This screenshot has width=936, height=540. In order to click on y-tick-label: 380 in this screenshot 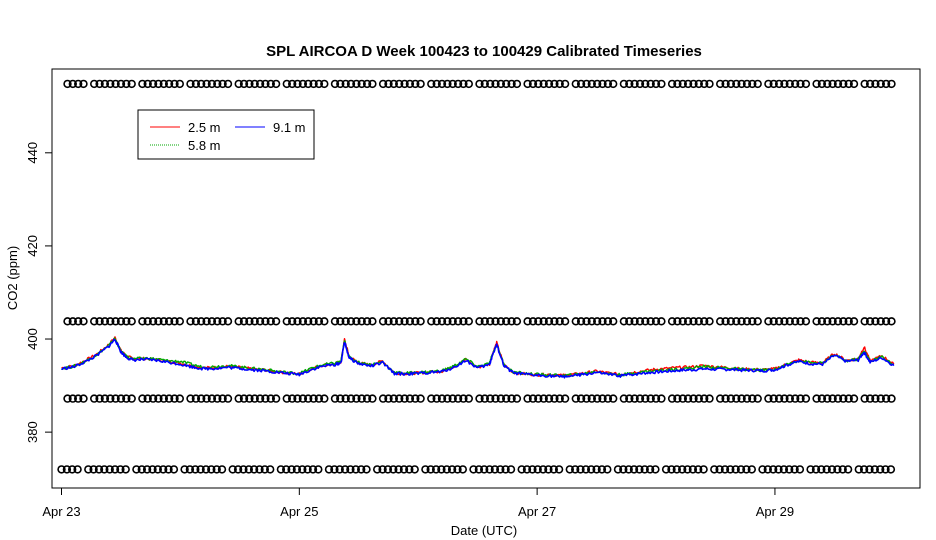, I will do `click(32, 432)`.